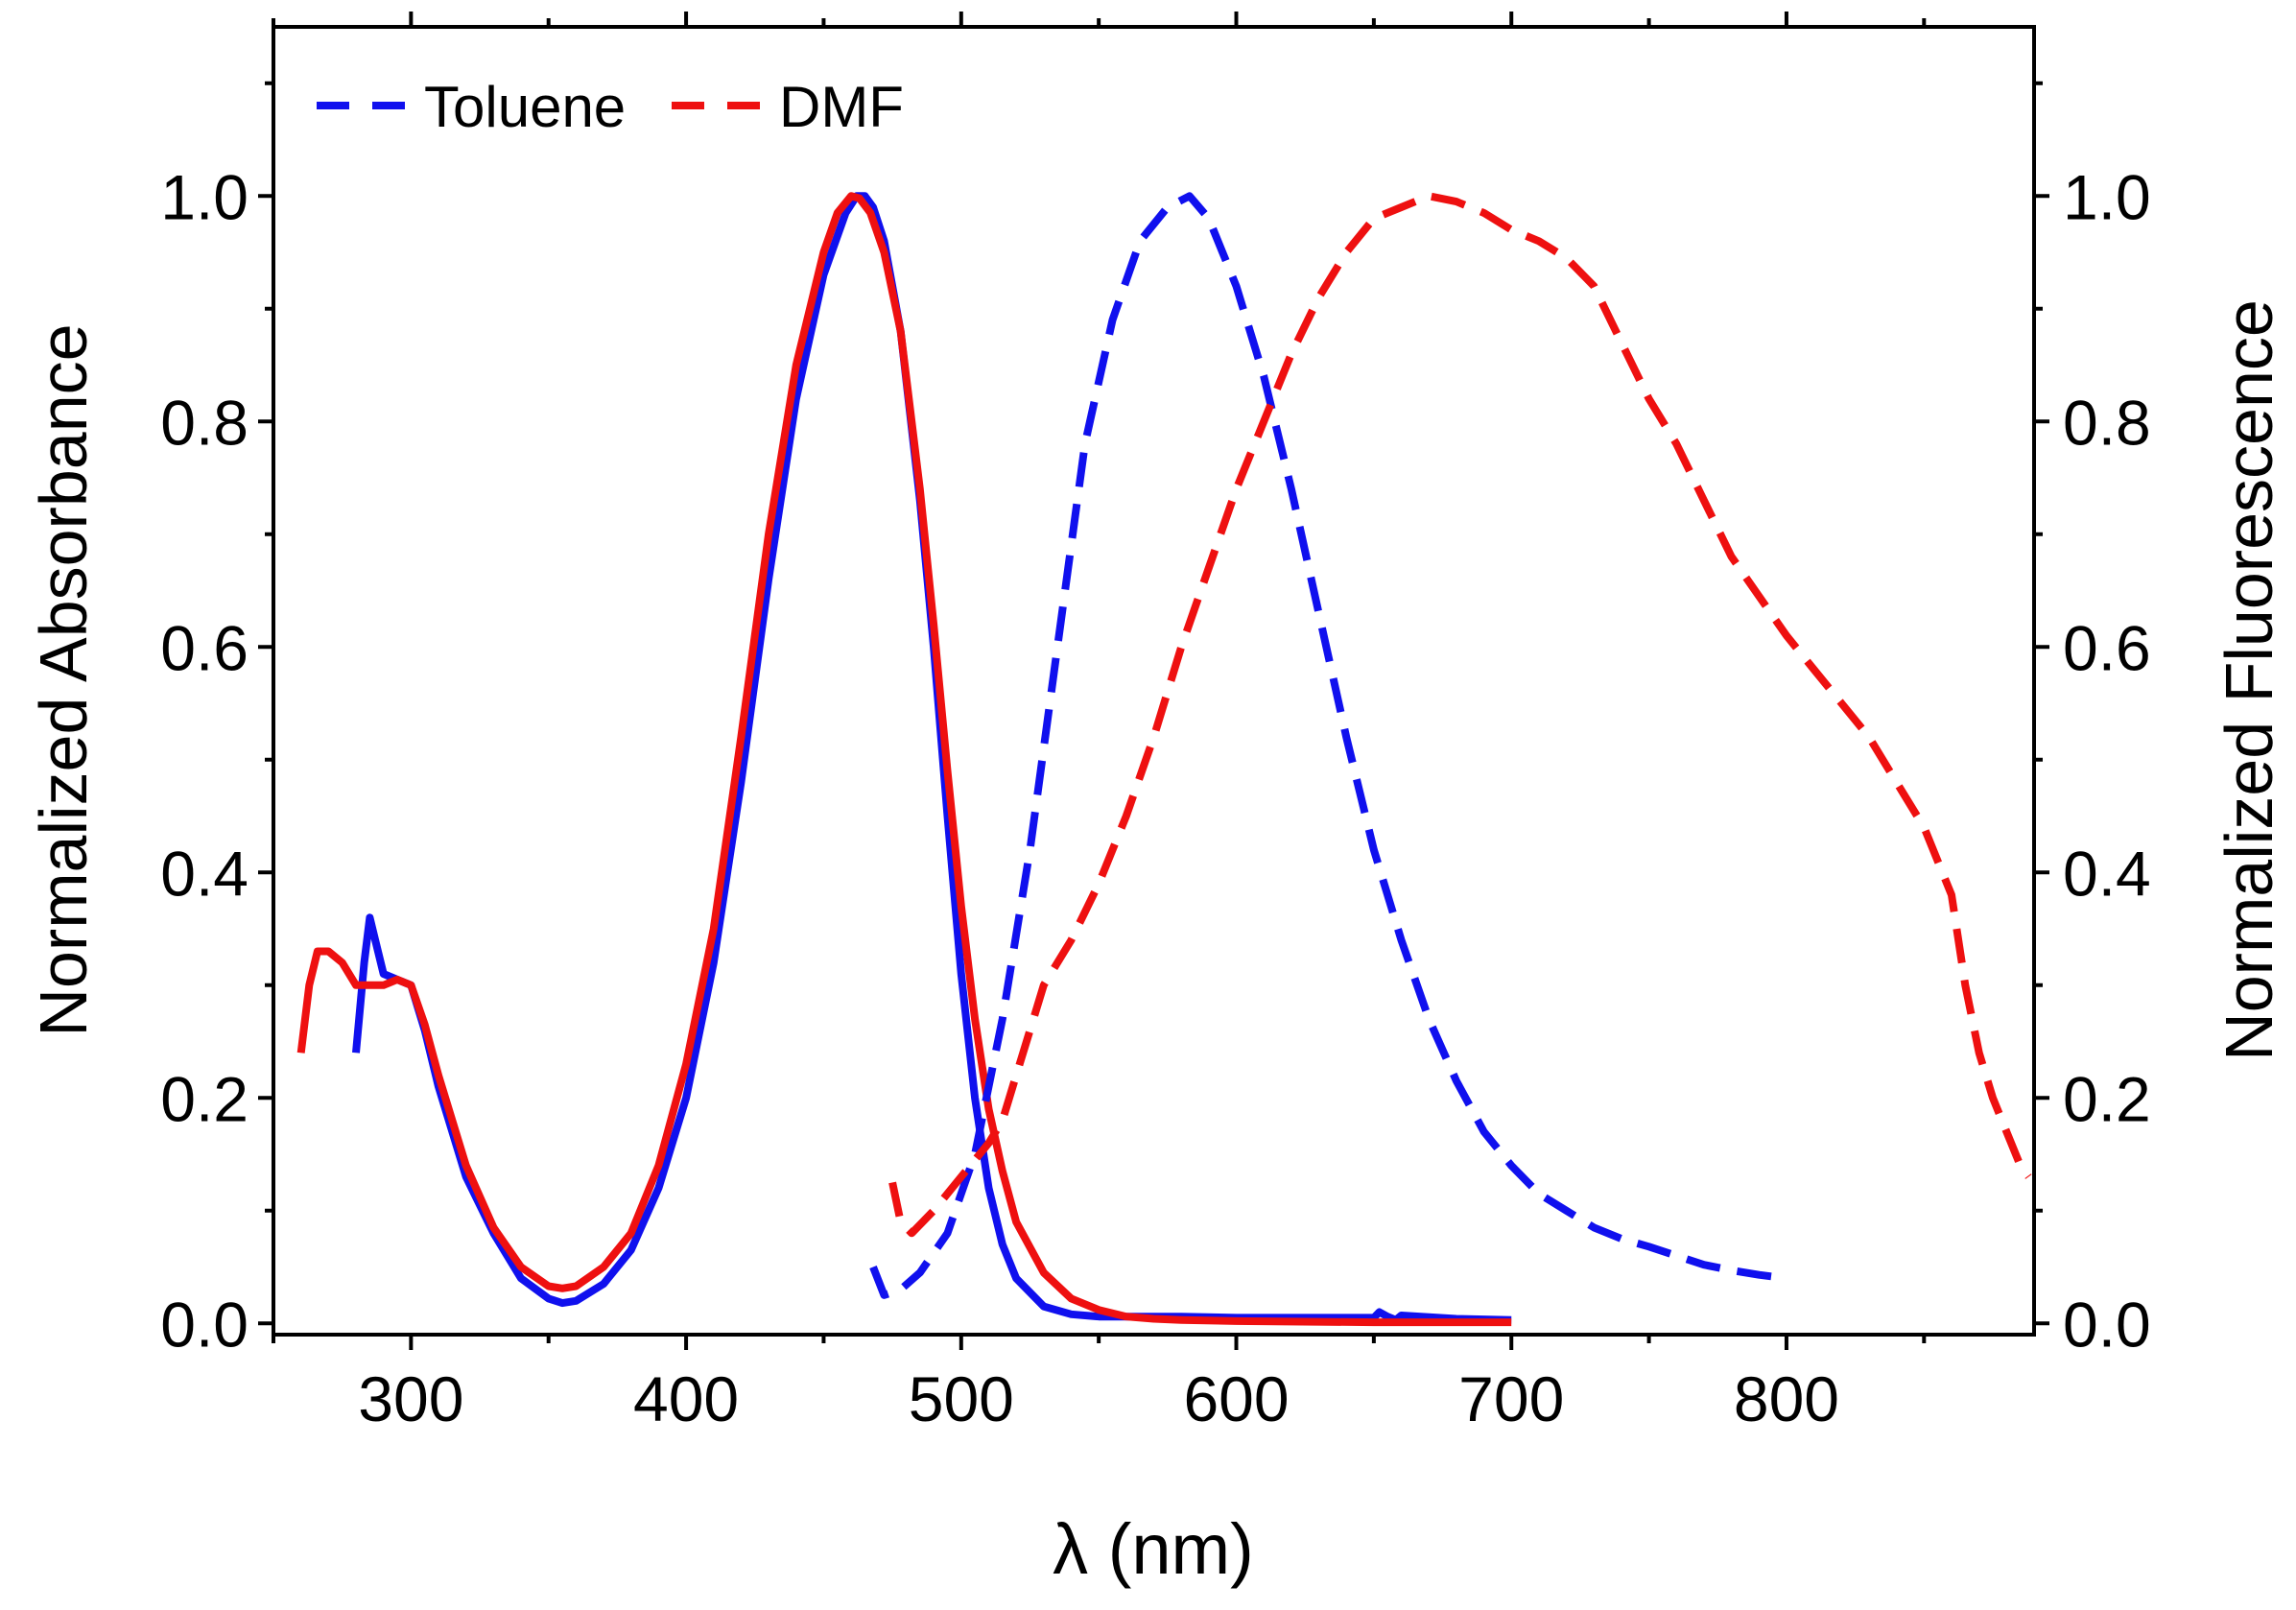 The width and height of the screenshot is (2296, 1610). I want to click on y-tick-label-right: 1.0, so click(2107, 196).